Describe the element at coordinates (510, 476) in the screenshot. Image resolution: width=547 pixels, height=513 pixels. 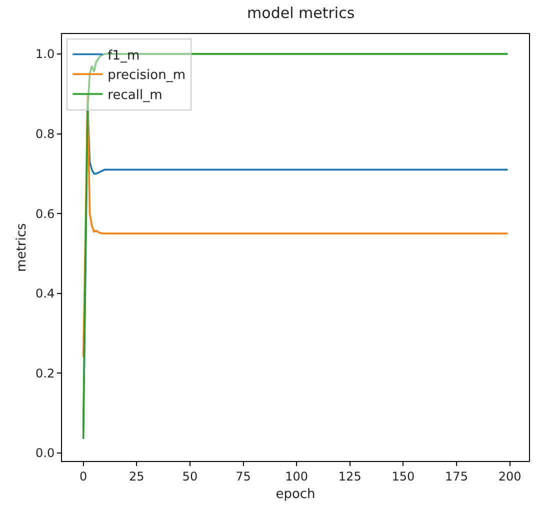
I see `x-tick-label: 200` at that location.